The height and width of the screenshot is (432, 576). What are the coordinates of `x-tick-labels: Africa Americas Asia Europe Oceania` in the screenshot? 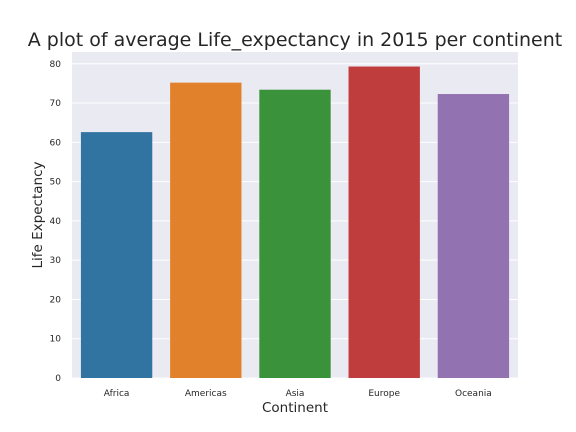 It's located at (298, 394).